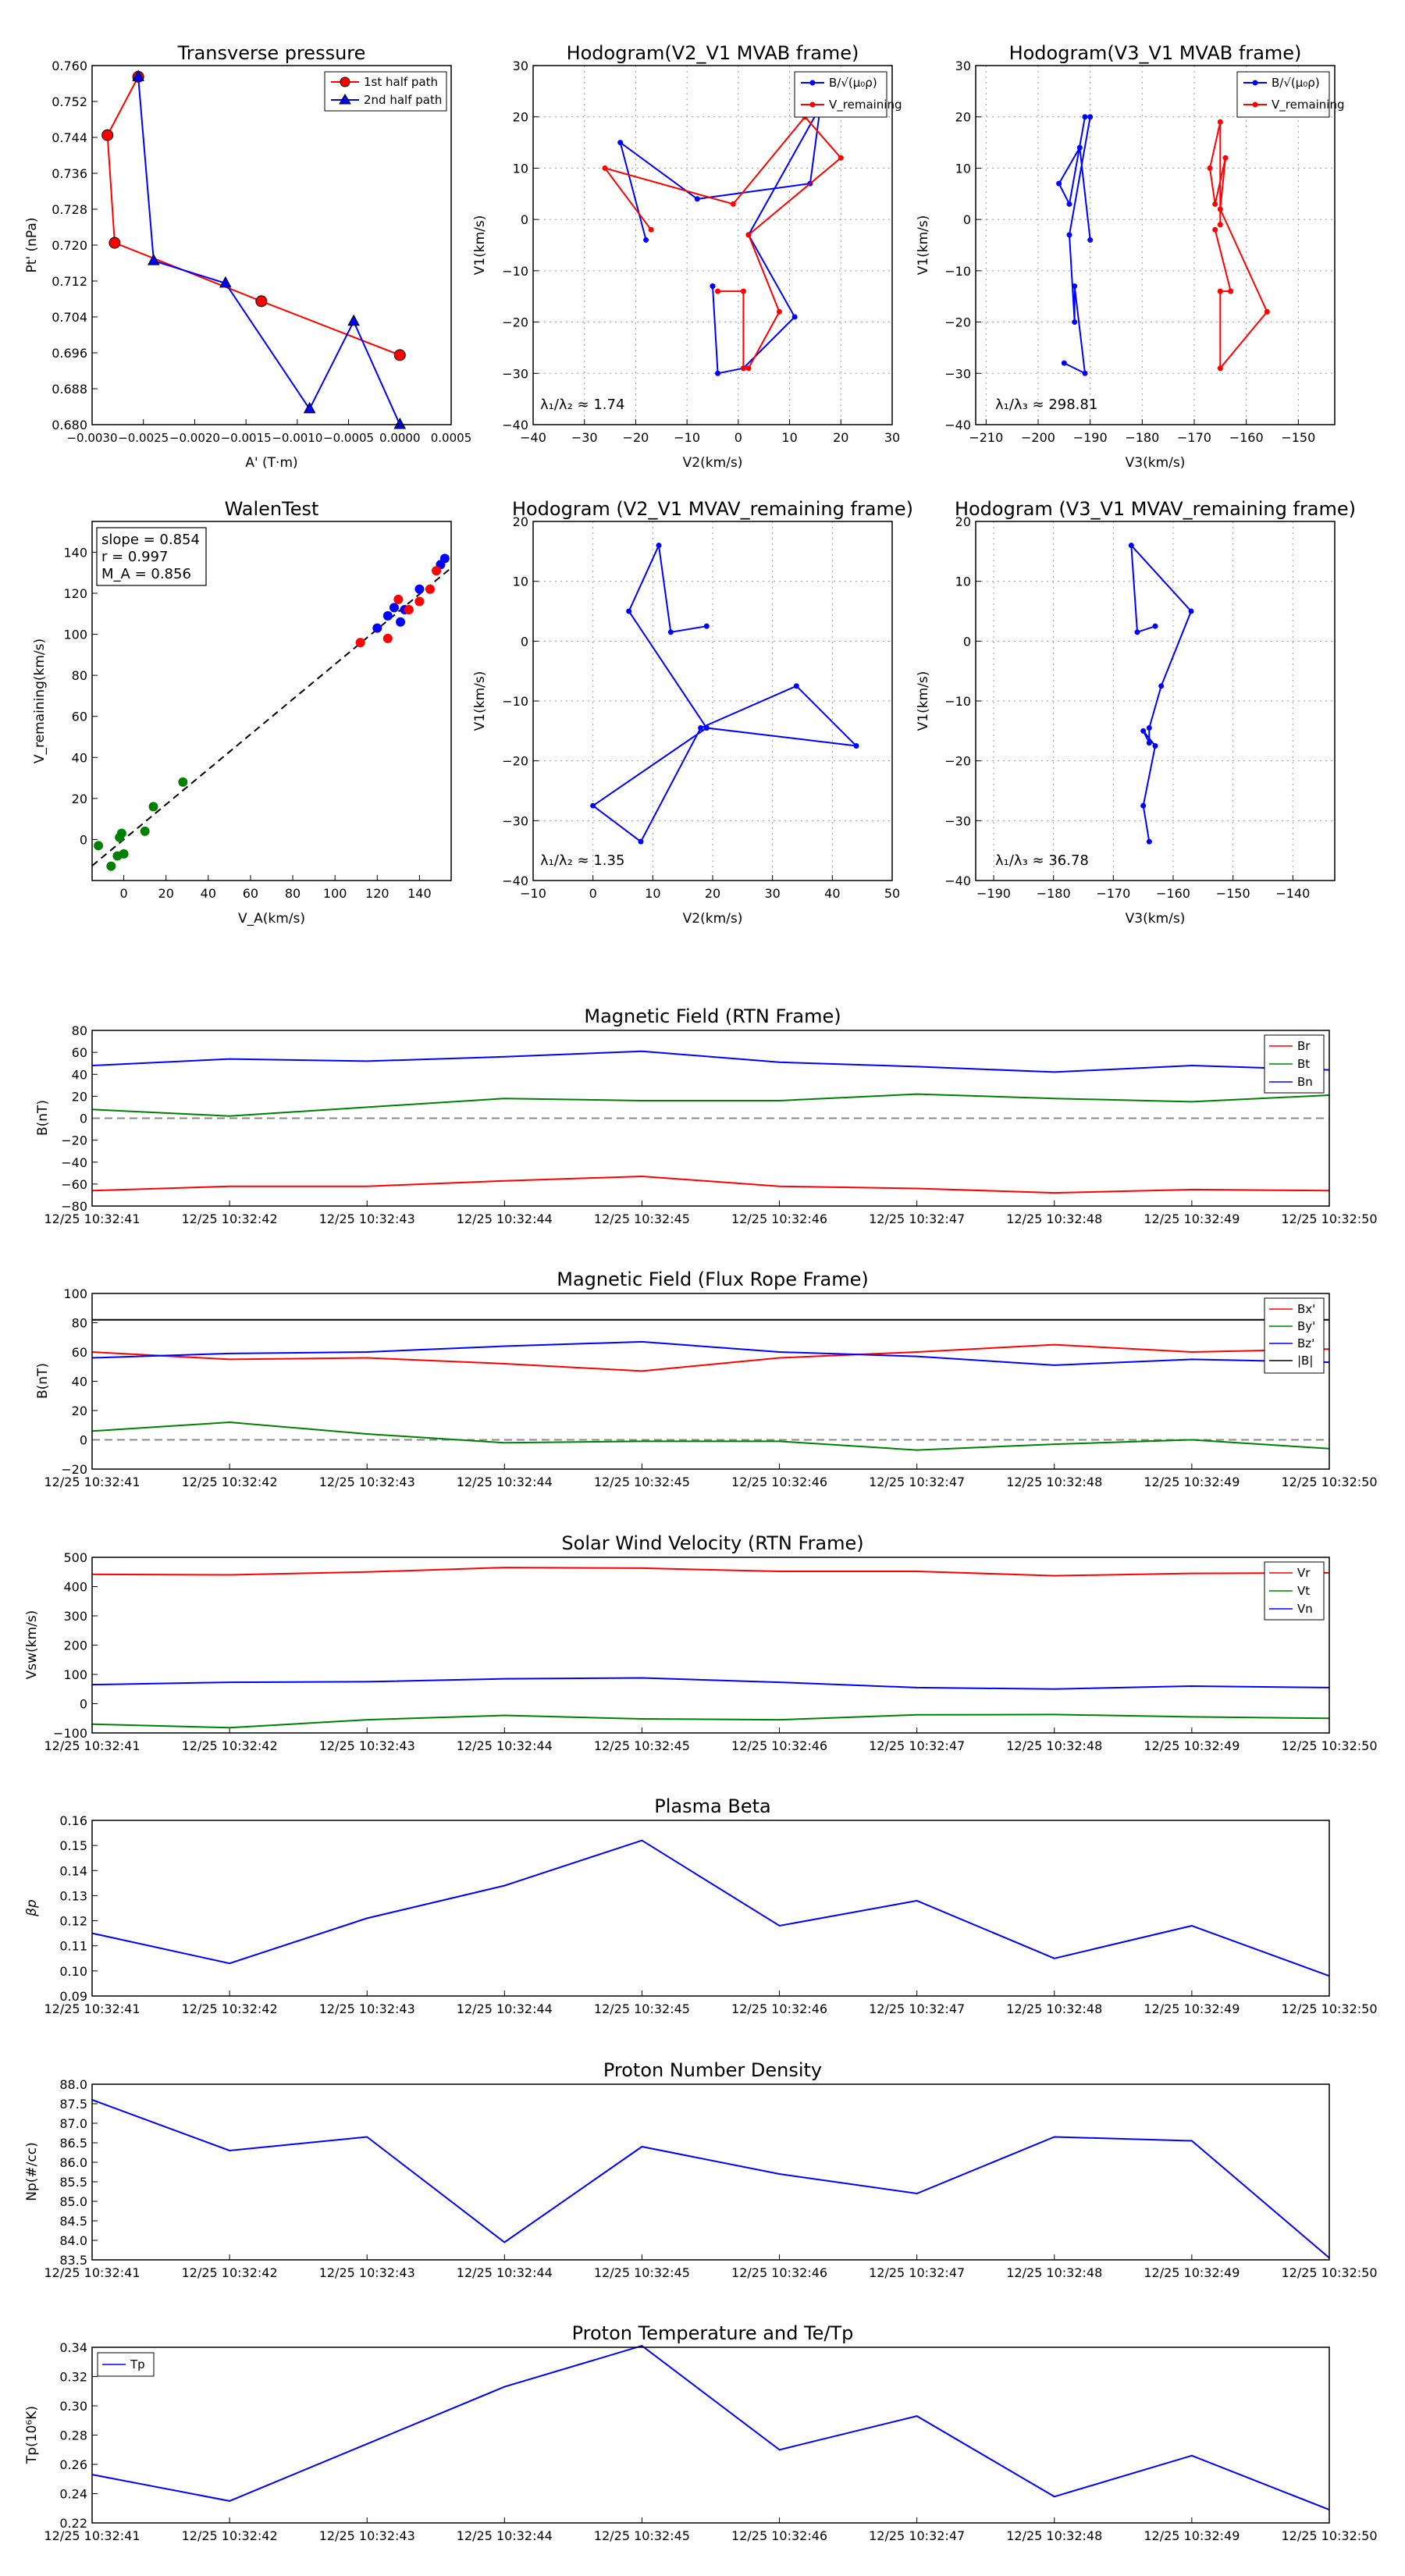  Describe the element at coordinates (1294, 1591) in the screenshot. I see `legend: Vr Vt Vn` at that location.